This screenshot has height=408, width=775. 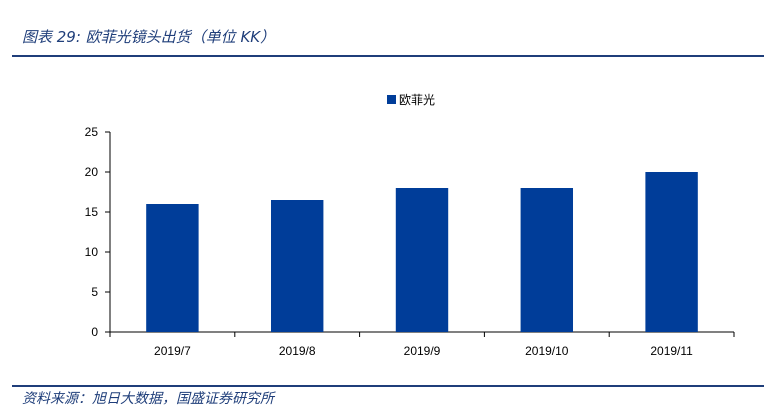 I want to click on legend: 欧菲光, so click(x=411, y=100).